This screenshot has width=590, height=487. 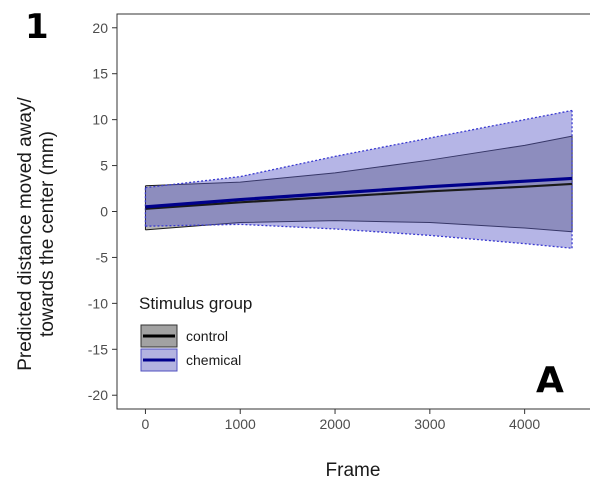 I want to click on x-tick-label: 4000, so click(x=524, y=424).